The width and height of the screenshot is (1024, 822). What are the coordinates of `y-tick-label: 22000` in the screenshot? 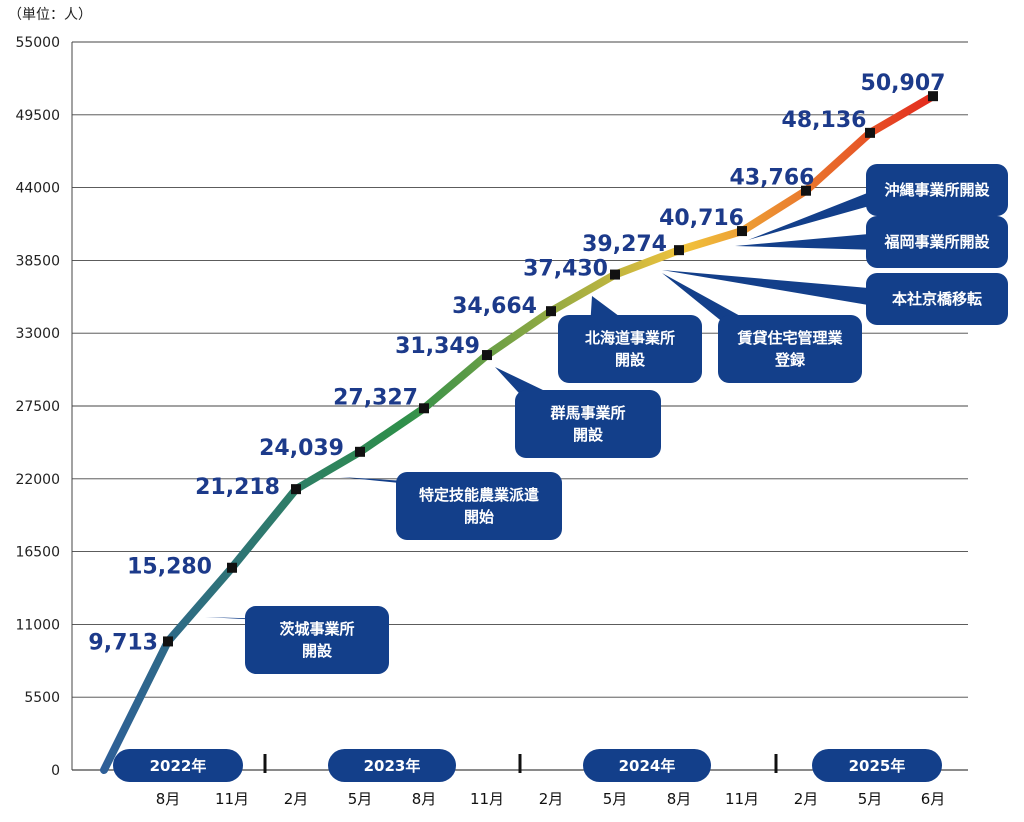 It's located at (37, 480).